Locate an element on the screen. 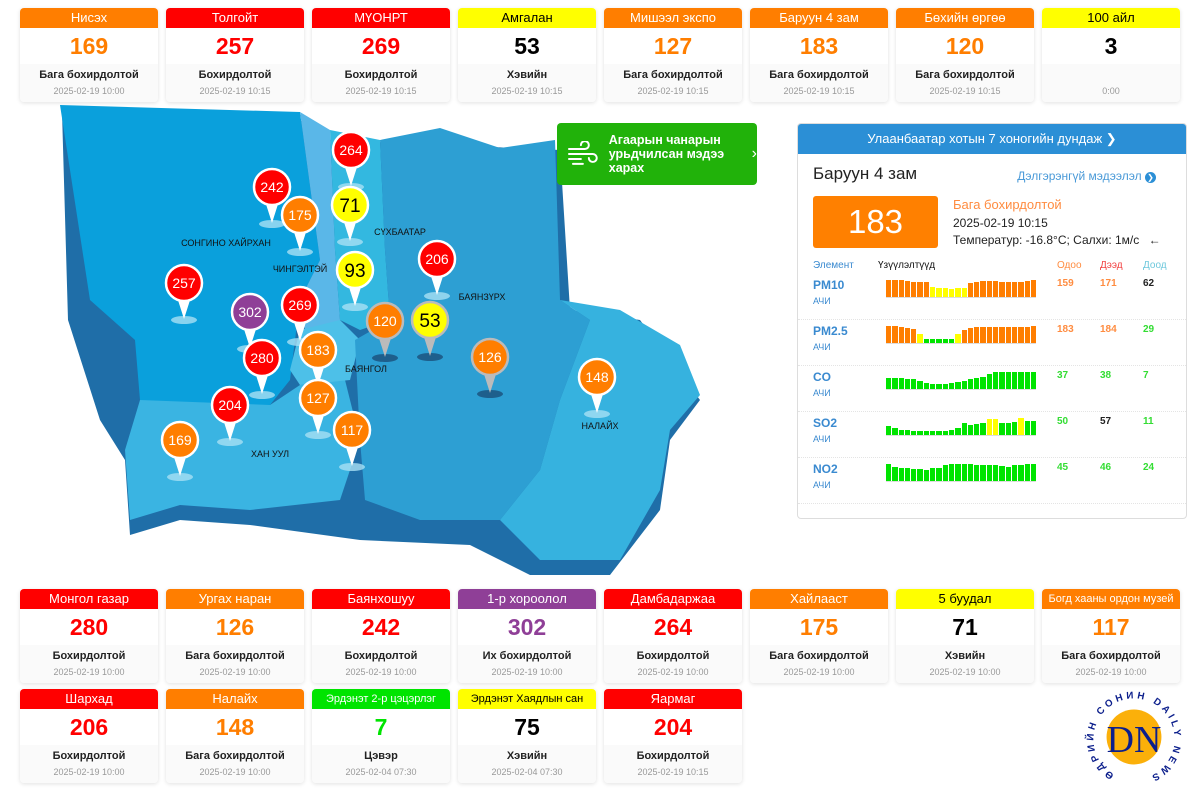 The image size is (1200, 788). station-card: Шархад 206 Бохирдолтой 2025-02-19 10:00 is located at coordinates (89, 736).